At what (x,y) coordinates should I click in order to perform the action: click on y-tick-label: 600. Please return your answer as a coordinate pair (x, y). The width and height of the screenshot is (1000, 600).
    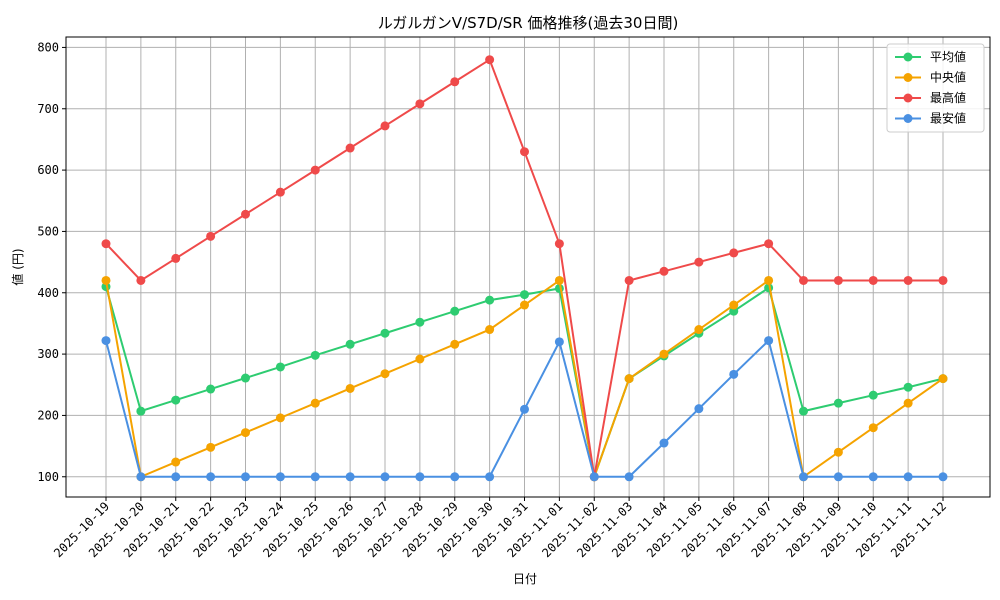
    Looking at the image, I should click on (48, 170).